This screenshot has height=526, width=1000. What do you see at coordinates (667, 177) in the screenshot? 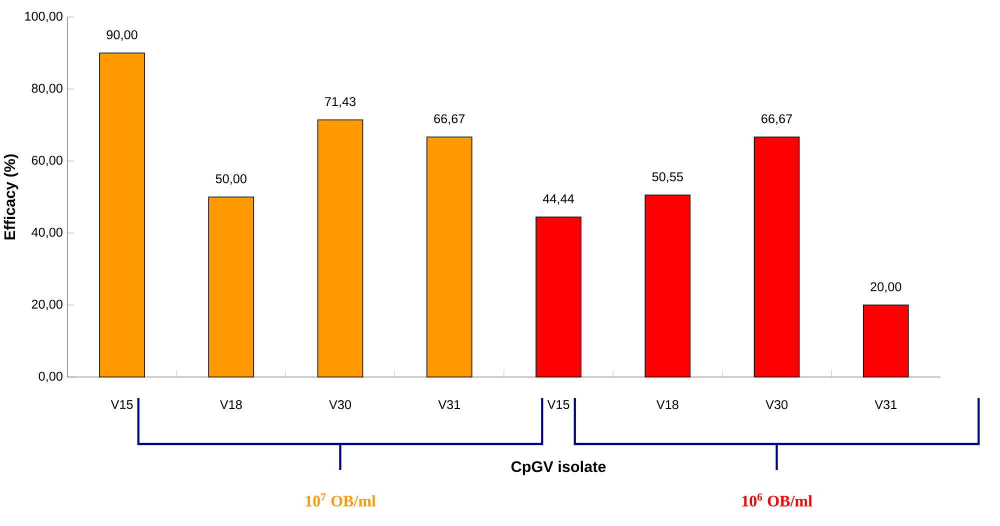
I see `data-label: 50,55` at bounding box center [667, 177].